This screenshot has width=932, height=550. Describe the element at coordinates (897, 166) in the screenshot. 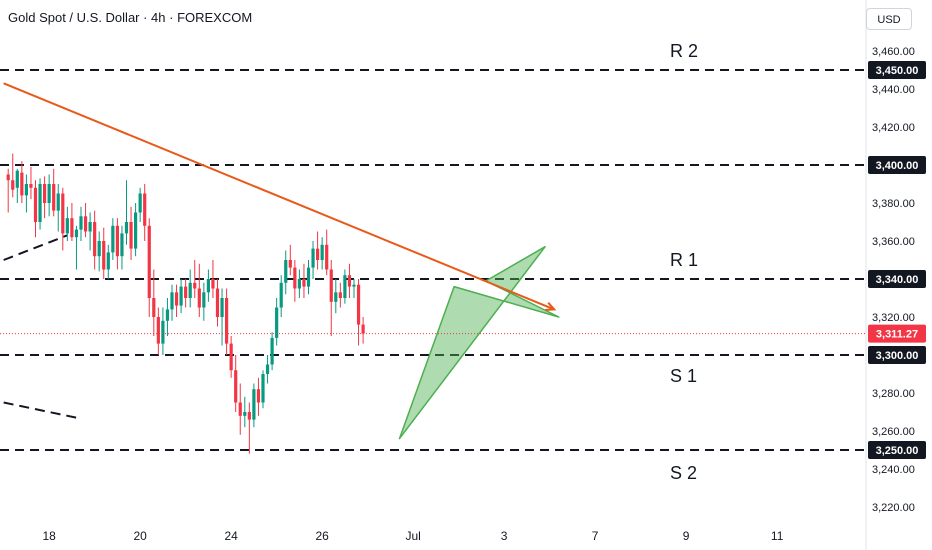

I see `level-price-tag-text: 3,400.00` at that location.